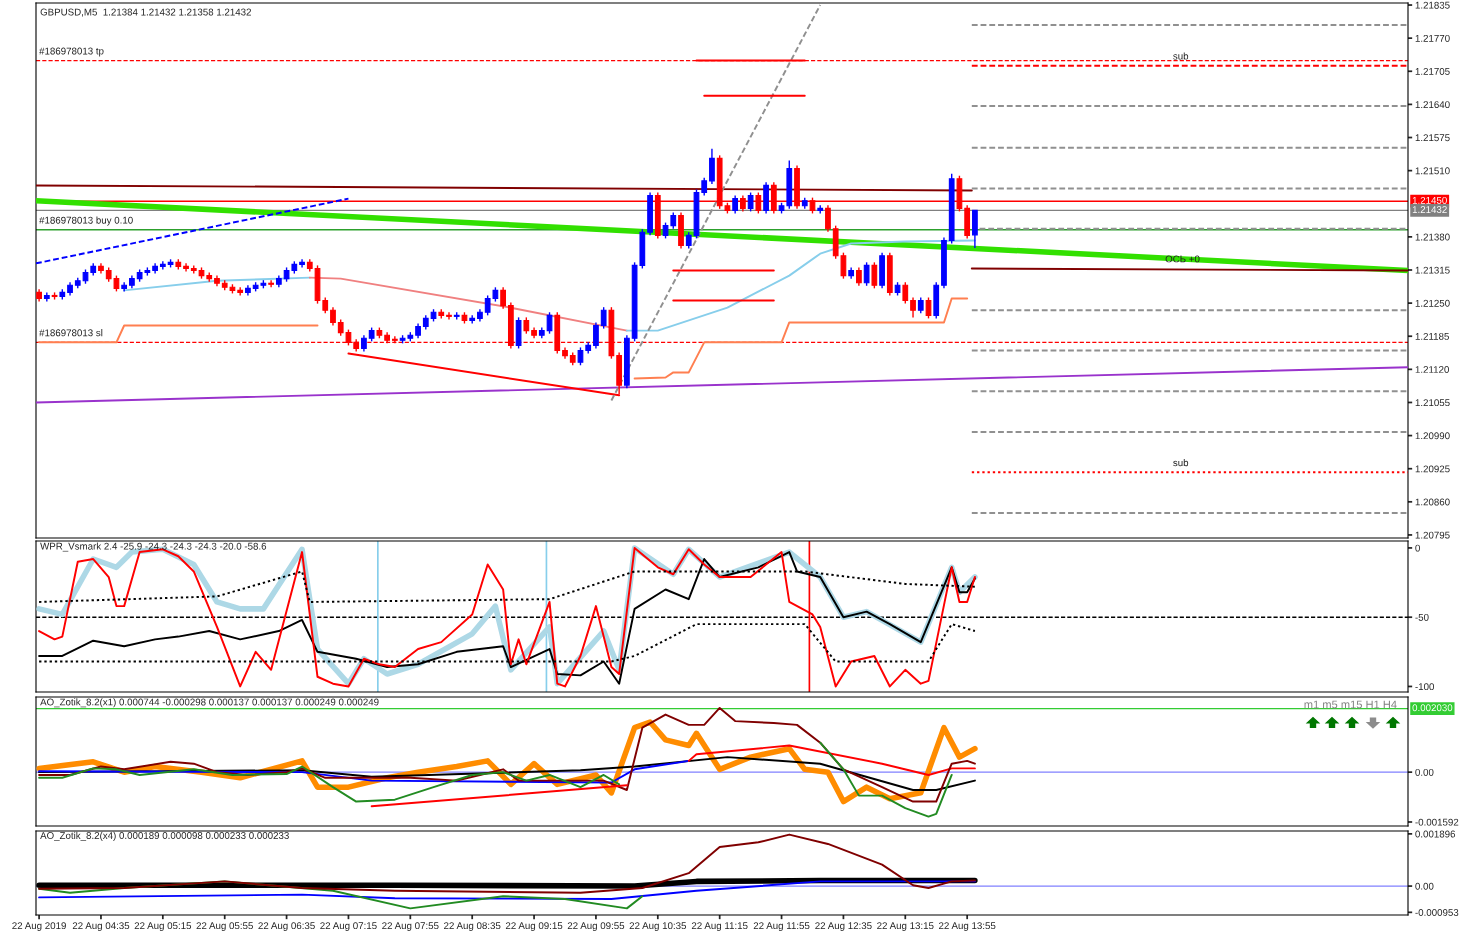 This screenshot has height=937, width=1469. What do you see at coordinates (39, 927) in the screenshot?
I see `x-tick-label: 22 Aug 2019` at bounding box center [39, 927].